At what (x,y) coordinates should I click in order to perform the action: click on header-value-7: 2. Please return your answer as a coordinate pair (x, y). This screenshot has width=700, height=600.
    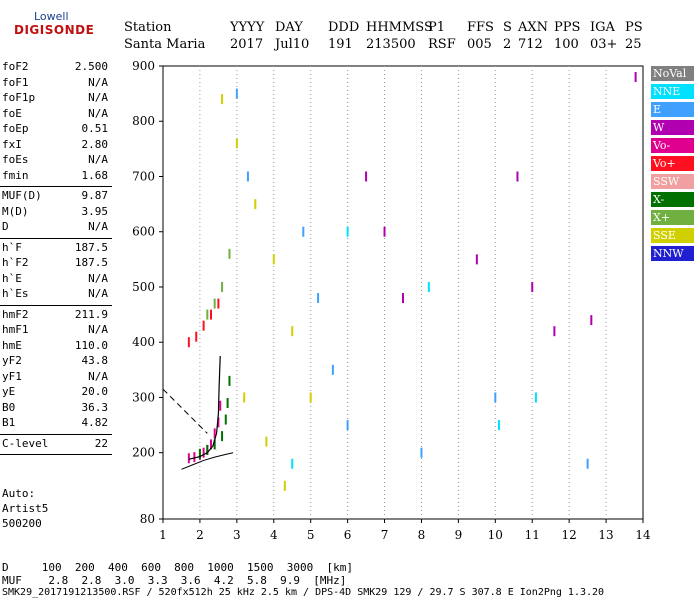
    Looking at the image, I should click on (507, 44).